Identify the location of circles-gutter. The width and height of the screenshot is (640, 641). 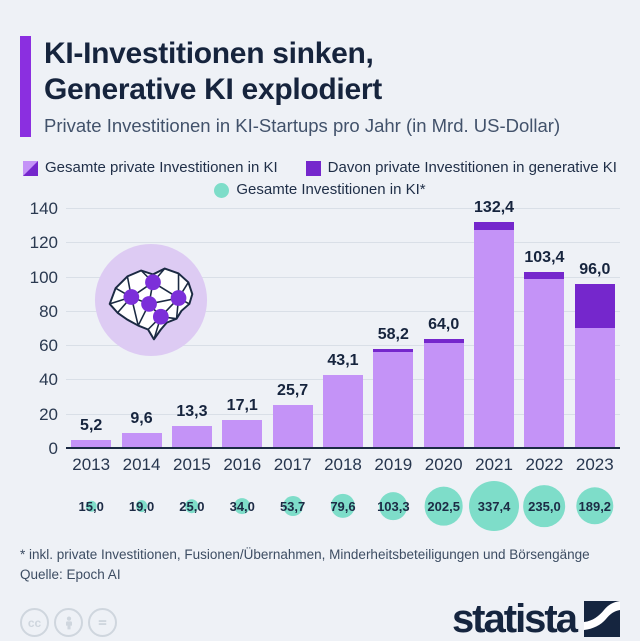
(43, 506).